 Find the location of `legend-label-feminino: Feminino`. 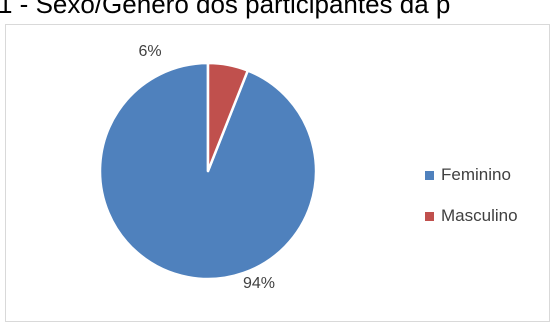

legend-label-feminino: Feminino is located at coordinates (476, 174).